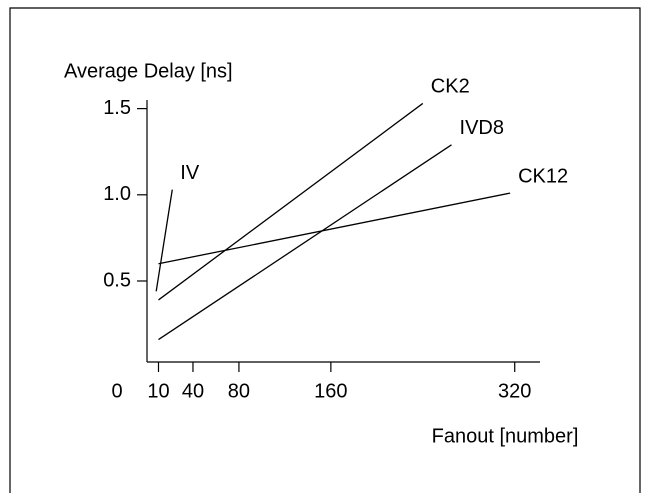 This screenshot has height=493, width=650. Describe the element at coordinates (190, 173) in the screenshot. I see `series-label: IV` at that location.